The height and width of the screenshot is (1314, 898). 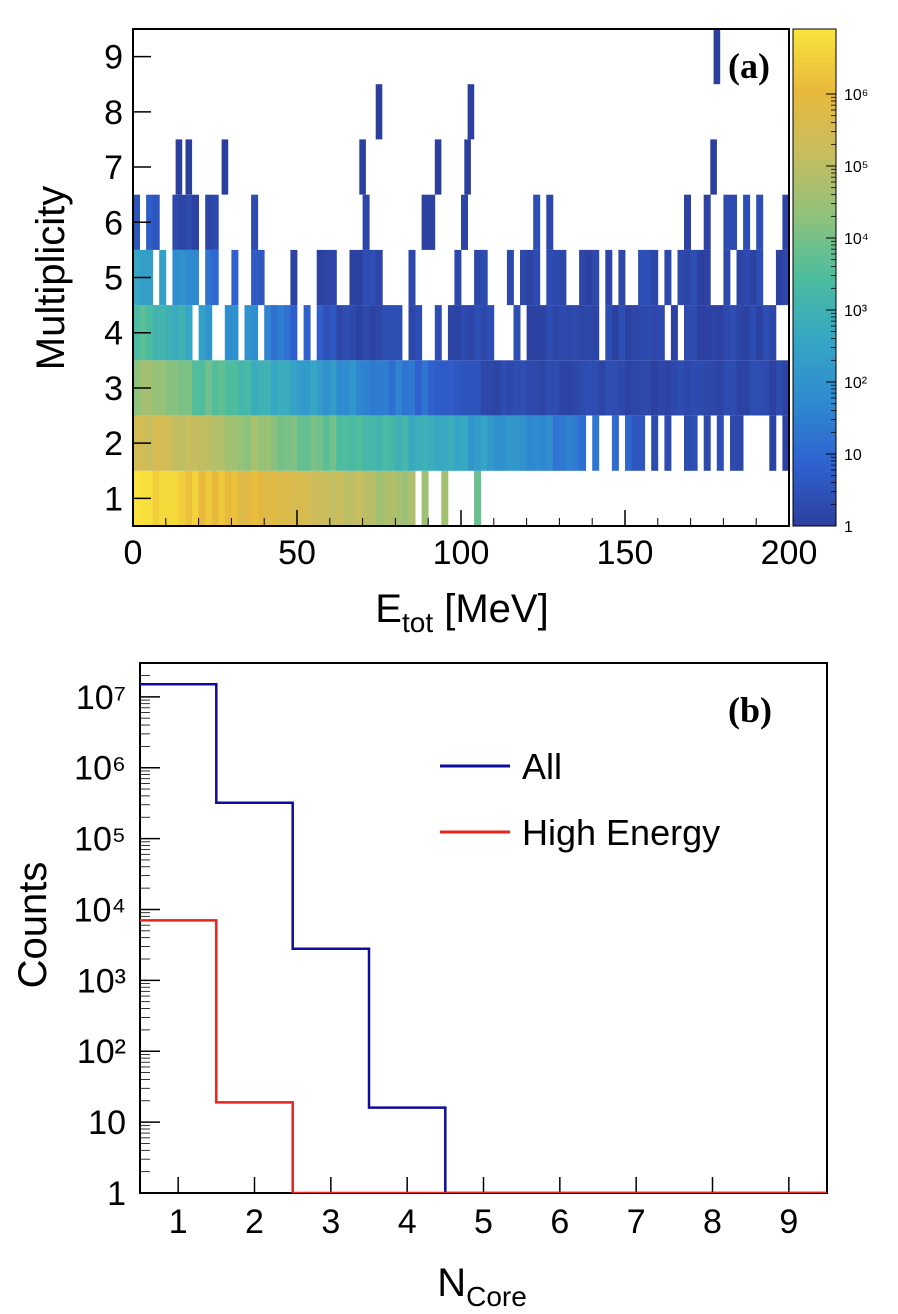 What do you see at coordinates (101, 698) in the screenshot?
I see `y-tick-label: 10⁷` at bounding box center [101, 698].